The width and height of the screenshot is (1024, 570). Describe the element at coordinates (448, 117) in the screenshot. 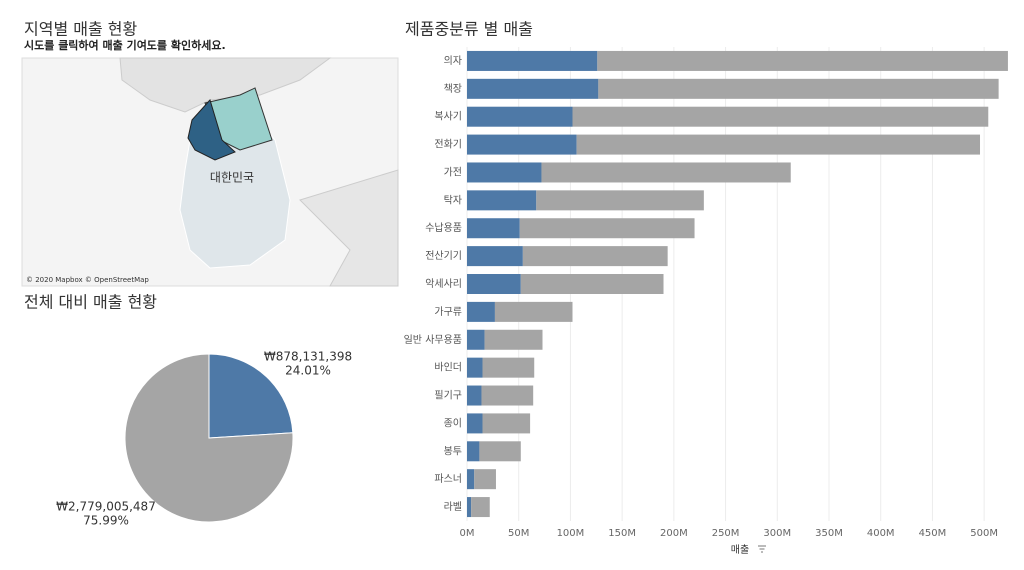

I see `category-label: 복사기` at that location.